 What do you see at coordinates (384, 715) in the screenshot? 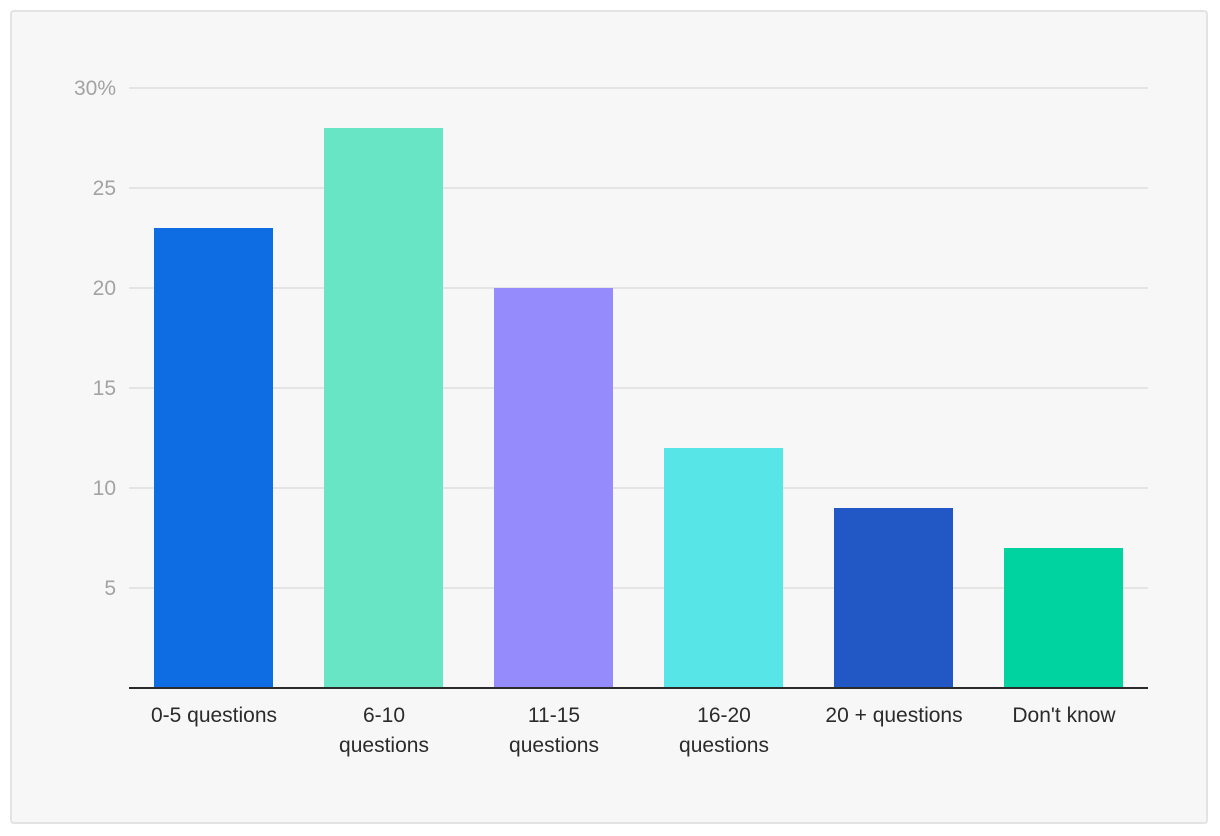
I see `x-tick-label-line: 6-10` at bounding box center [384, 715].